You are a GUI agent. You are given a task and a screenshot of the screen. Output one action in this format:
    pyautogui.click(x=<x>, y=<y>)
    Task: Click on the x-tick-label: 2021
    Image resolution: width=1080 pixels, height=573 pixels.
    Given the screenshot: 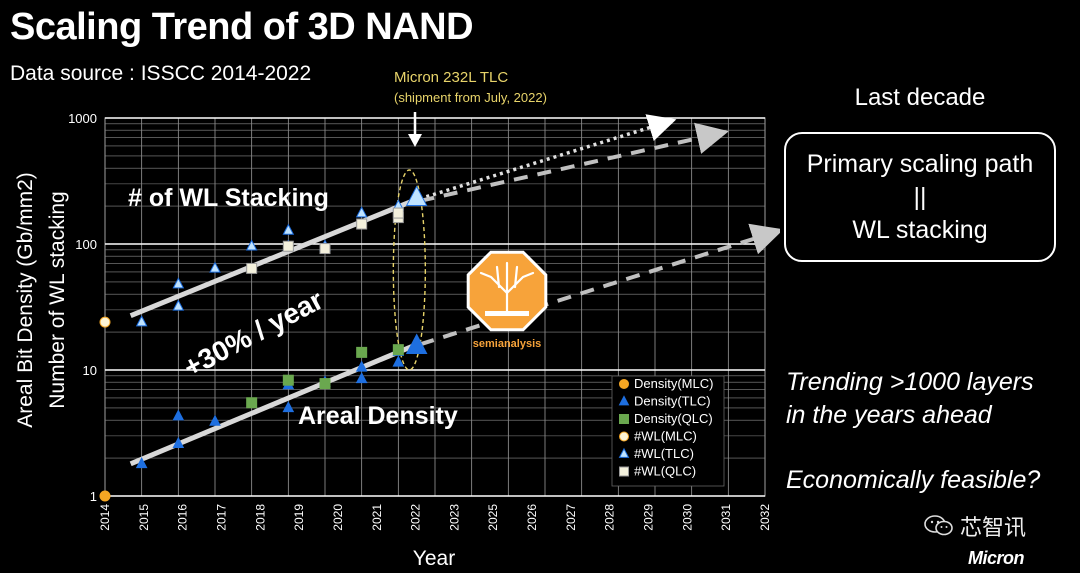 What is the action you would take?
    pyautogui.click(x=377, y=517)
    